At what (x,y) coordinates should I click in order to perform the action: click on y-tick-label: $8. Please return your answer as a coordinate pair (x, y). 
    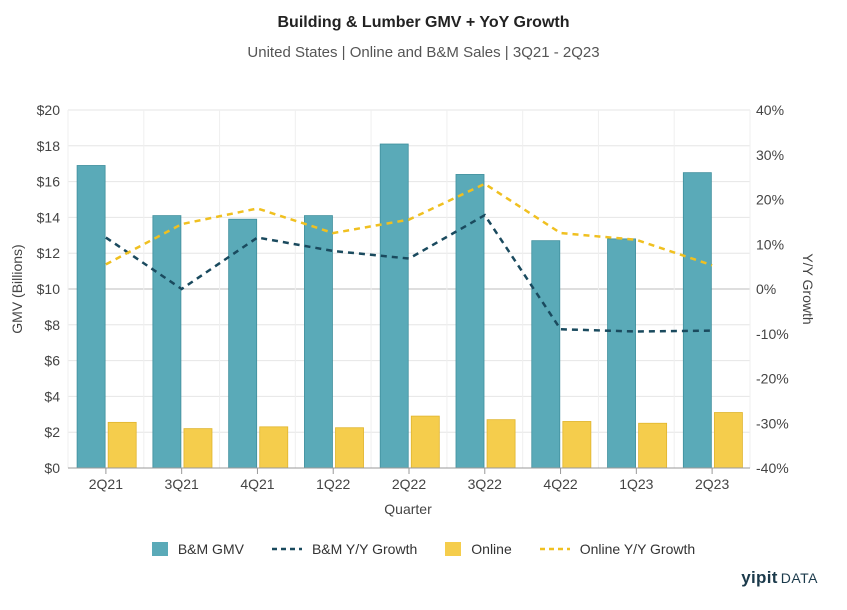
    Looking at the image, I should click on (52, 325).